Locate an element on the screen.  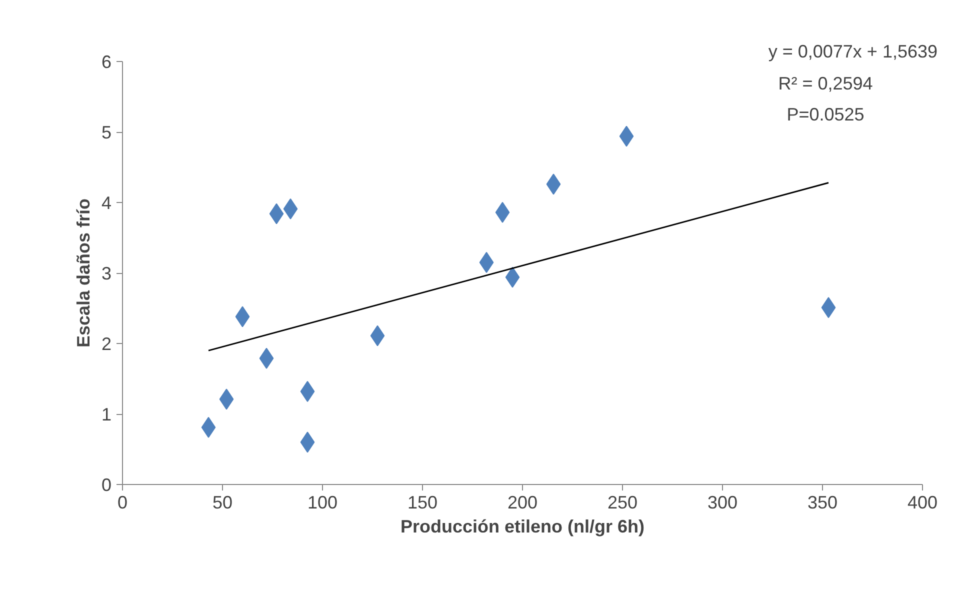
y-tick-label: 6 is located at coordinates (106, 62).